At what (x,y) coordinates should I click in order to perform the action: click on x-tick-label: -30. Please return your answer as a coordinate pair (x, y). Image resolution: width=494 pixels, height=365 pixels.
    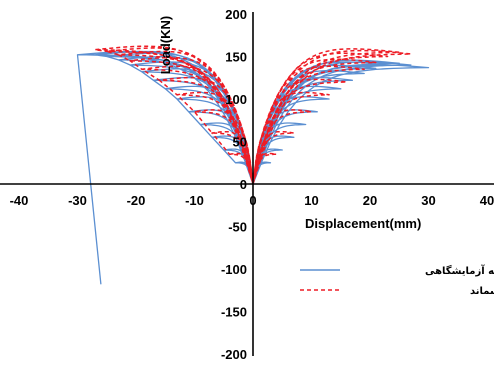
    Looking at the image, I should click on (77, 200).